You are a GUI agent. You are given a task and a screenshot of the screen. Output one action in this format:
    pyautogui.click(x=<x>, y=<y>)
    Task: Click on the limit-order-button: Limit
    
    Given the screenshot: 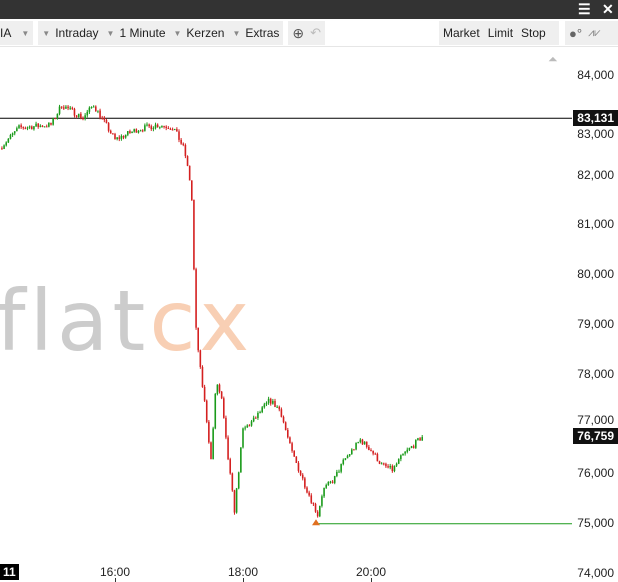 What is the action you would take?
    pyautogui.click(x=500, y=33)
    